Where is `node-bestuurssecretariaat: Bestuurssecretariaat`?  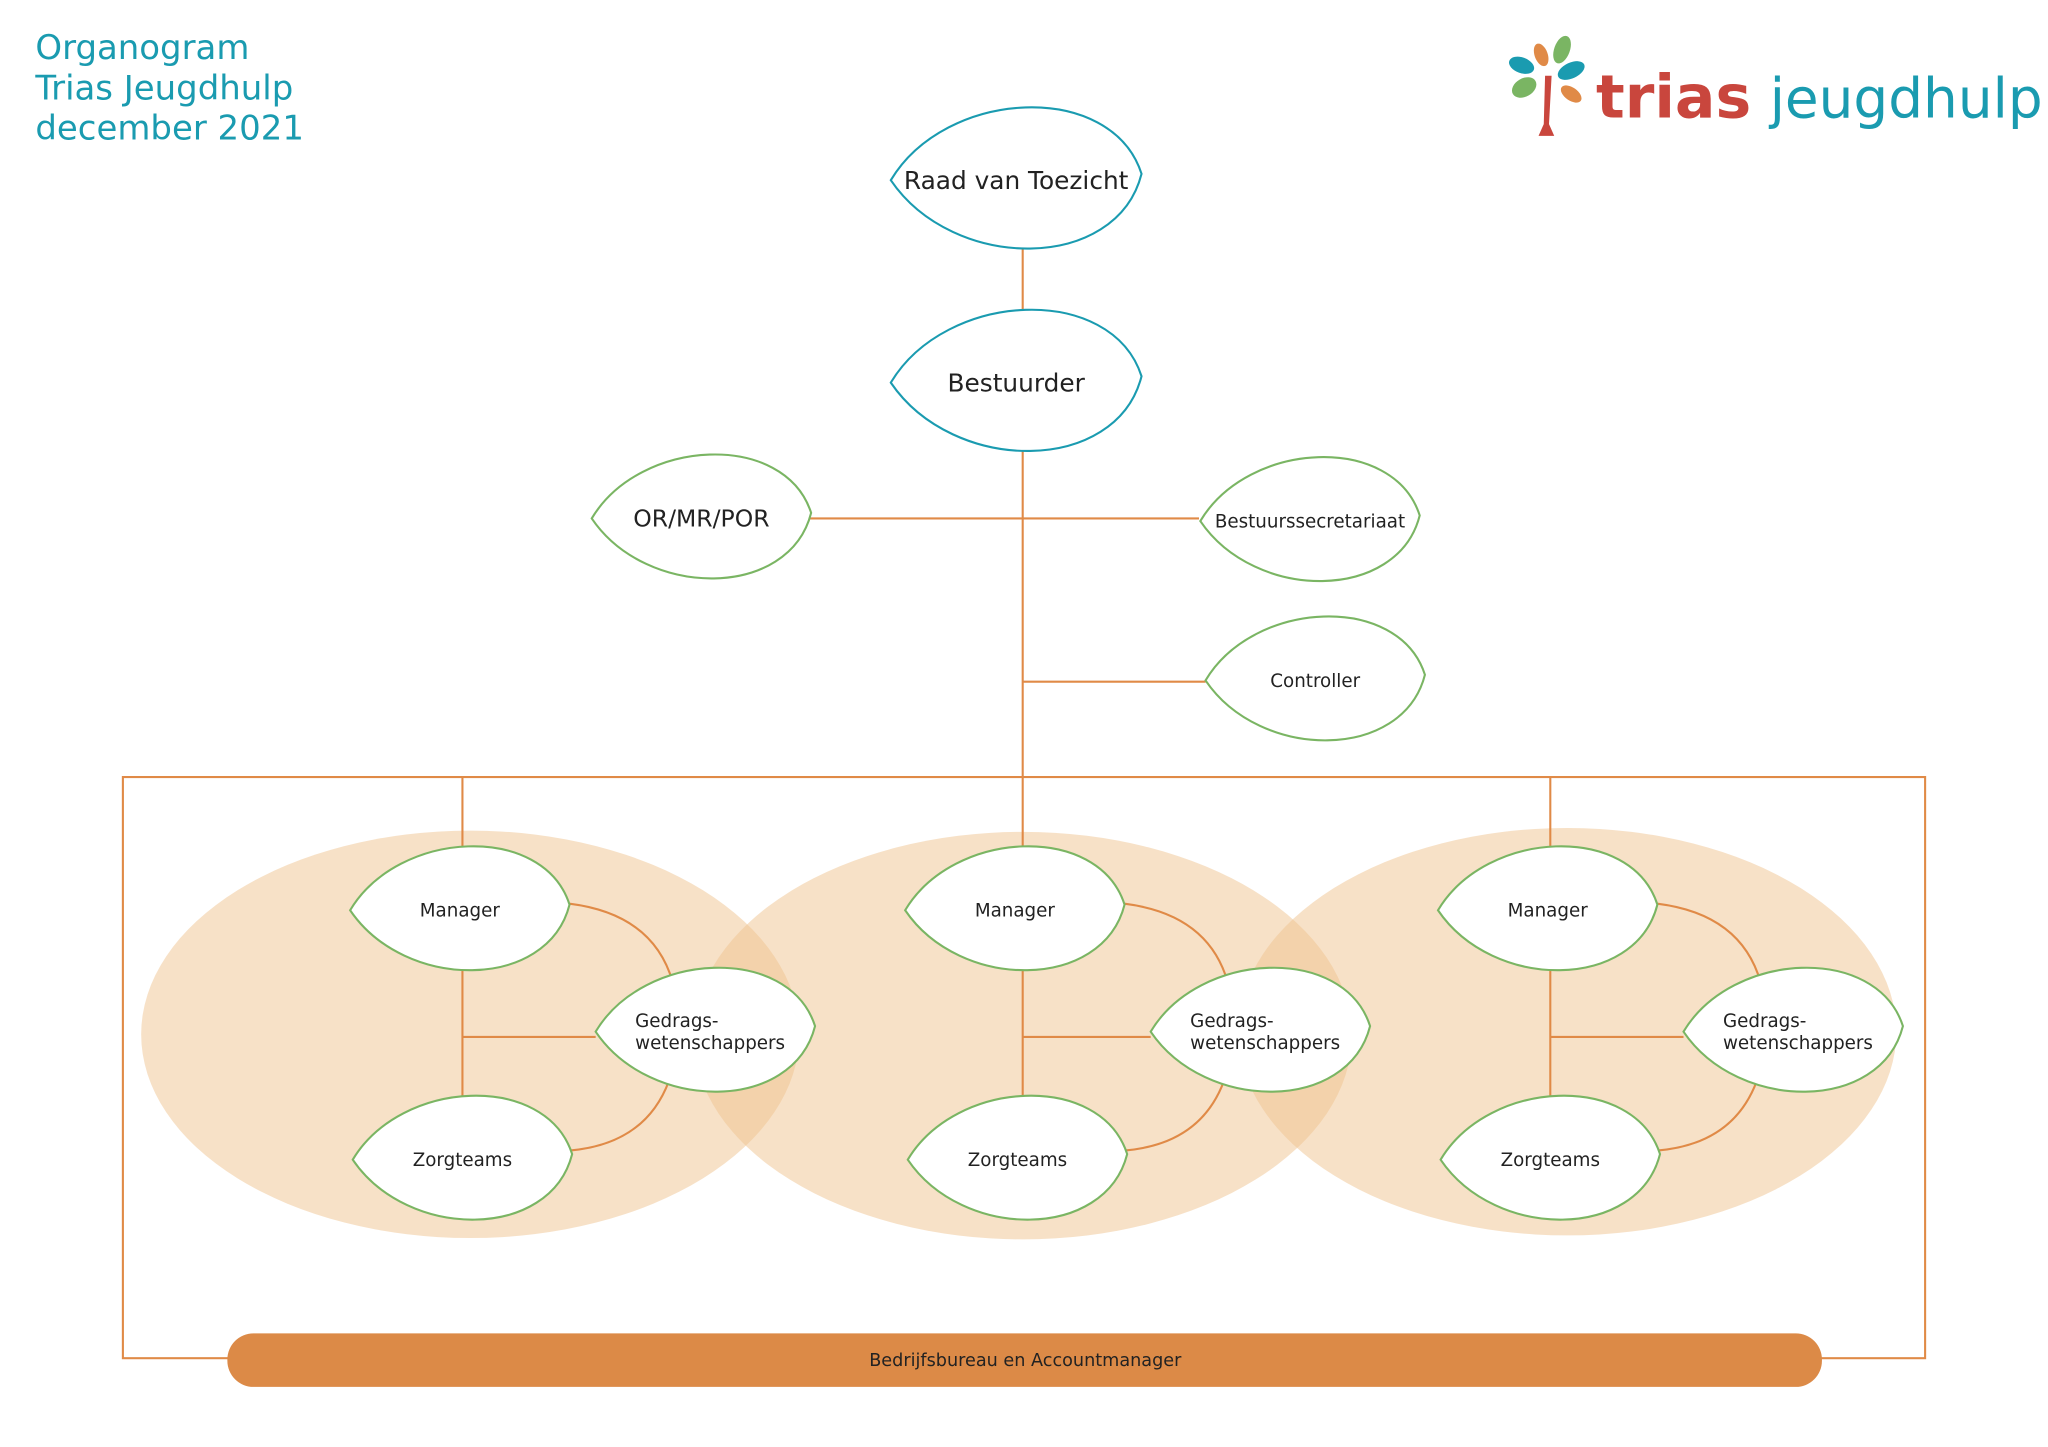
node-bestuurssecretariaat: Bestuurssecretariaat is located at coordinates (1310, 519).